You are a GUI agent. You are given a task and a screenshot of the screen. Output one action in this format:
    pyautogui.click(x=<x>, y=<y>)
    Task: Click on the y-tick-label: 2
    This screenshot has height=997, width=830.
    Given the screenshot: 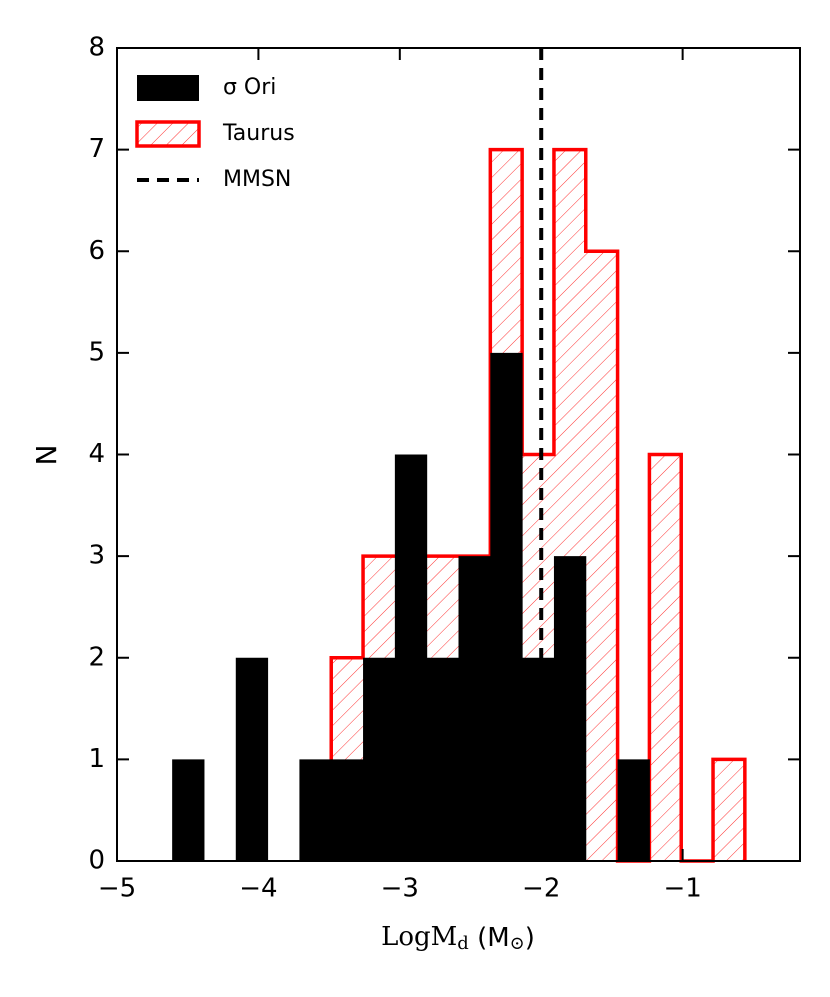 What is the action you would take?
    pyautogui.click(x=96, y=657)
    